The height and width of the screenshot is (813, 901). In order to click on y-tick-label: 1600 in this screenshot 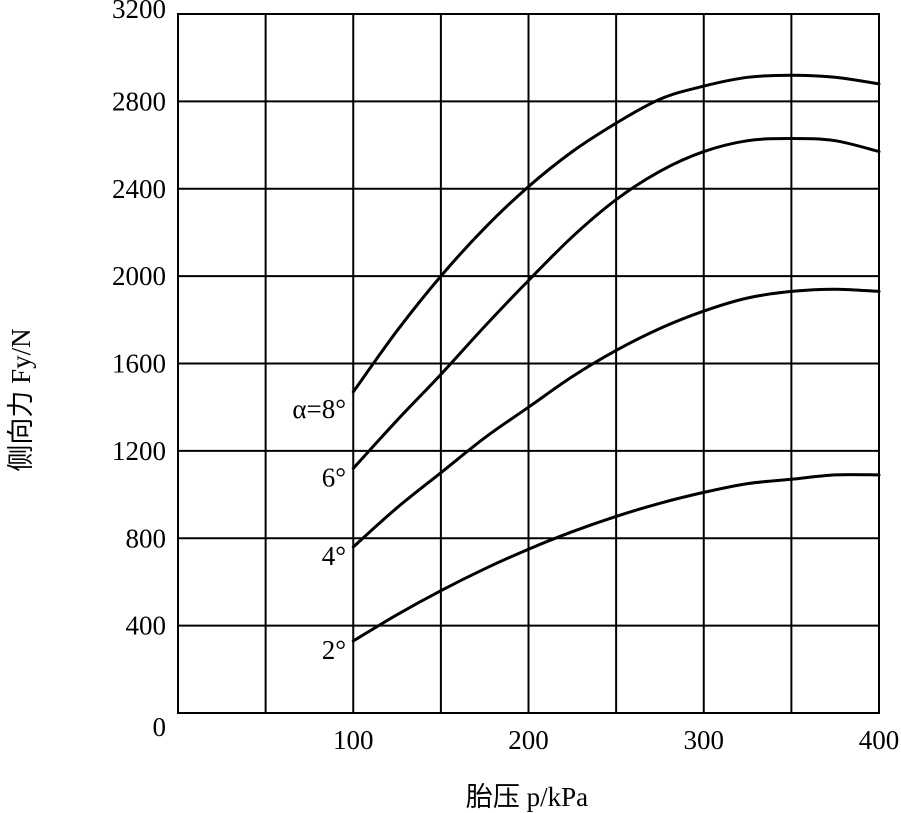, I will do `click(139, 364)`.